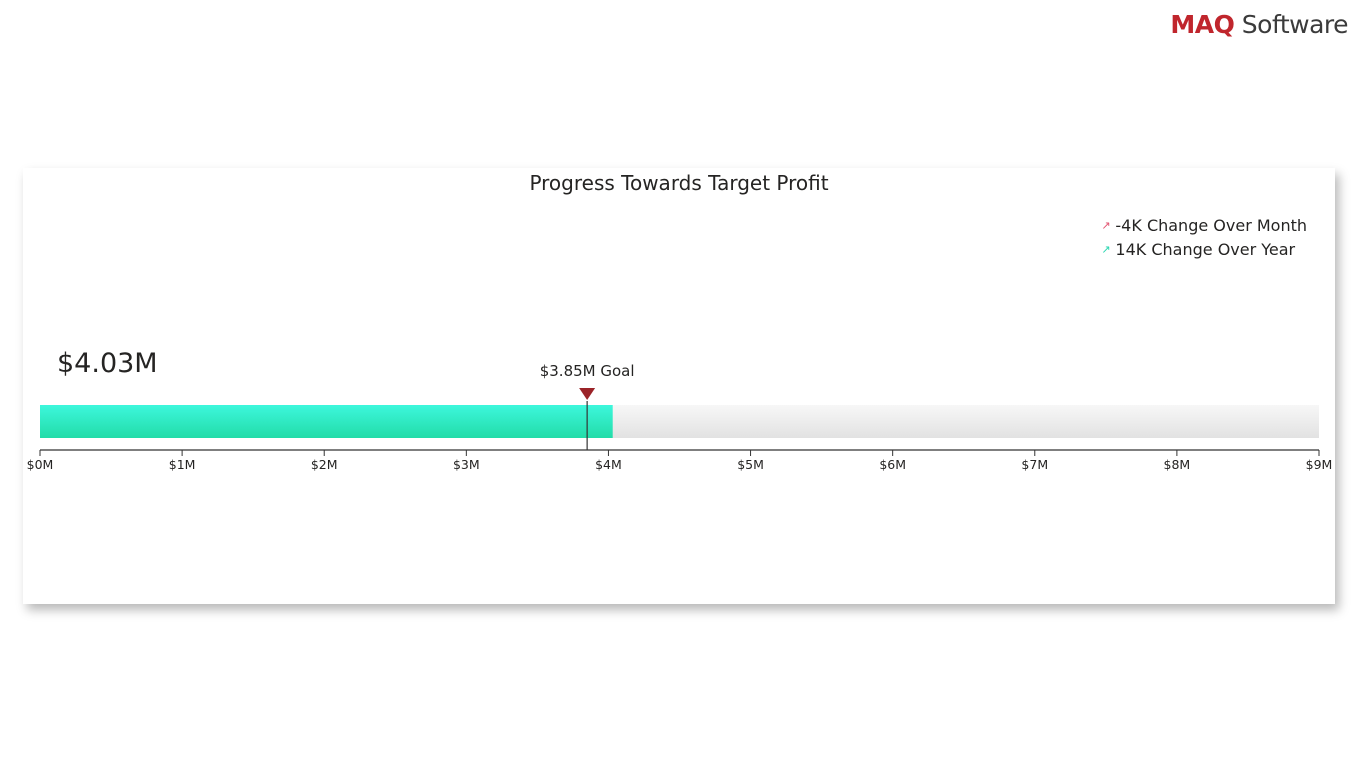 Image resolution: width=1366 pixels, height=768 pixels. I want to click on trend-item-month: ↗ -4K Change Over Month, so click(1204, 226).